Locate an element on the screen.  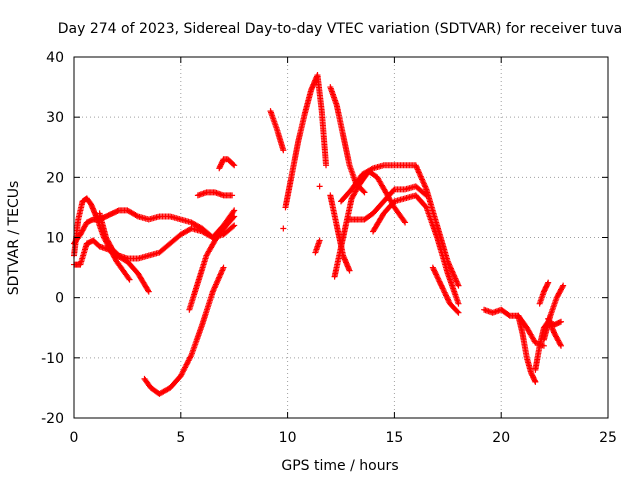
y-tick-label: 40 is located at coordinates (55, 58).